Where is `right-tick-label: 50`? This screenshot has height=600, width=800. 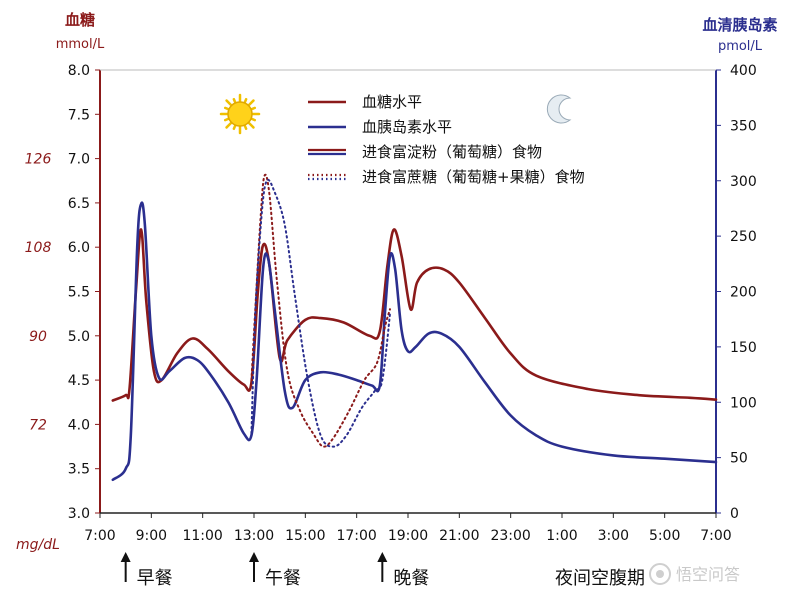
right-tick-label: 50 is located at coordinates (739, 459).